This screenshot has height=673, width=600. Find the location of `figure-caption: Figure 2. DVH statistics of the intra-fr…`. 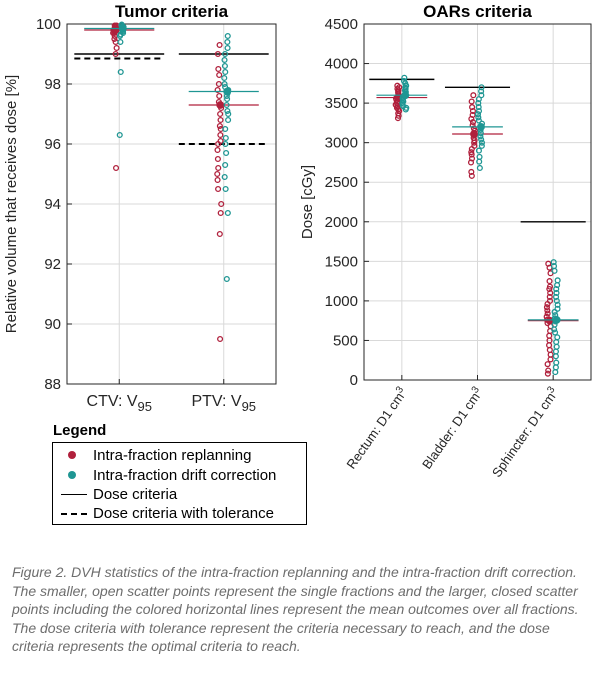

figure-caption: Figure 2. DVH statistics of the intra-fr… is located at coordinates (295, 609).